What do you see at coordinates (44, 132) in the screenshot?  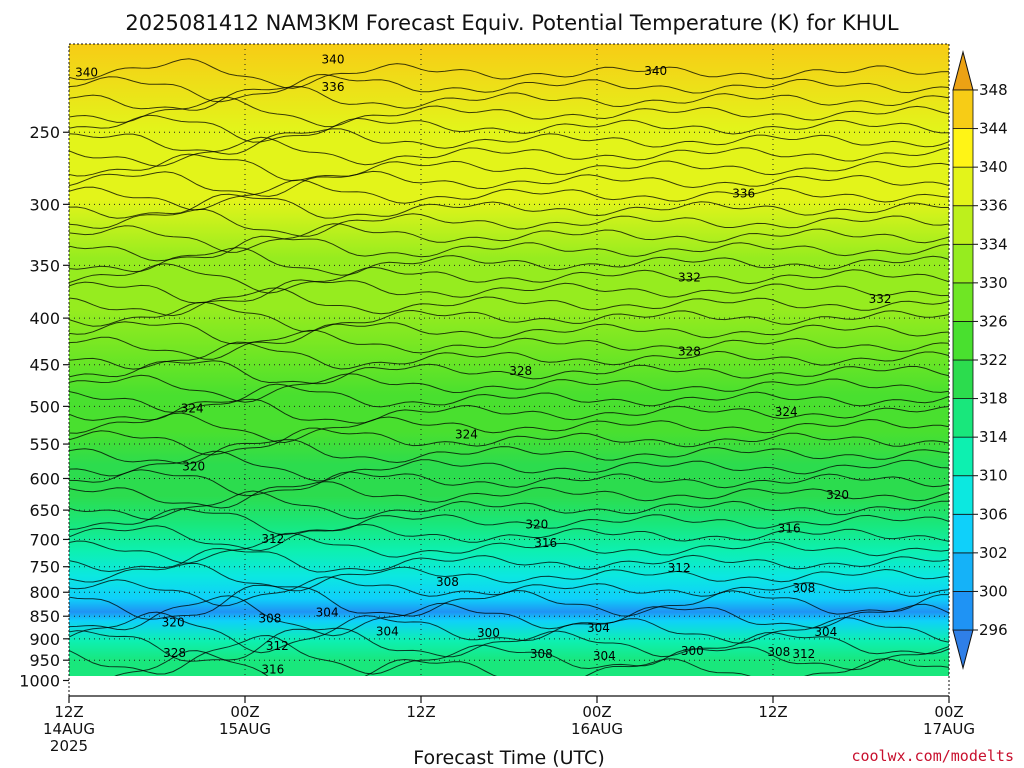 I see `y-tick-label: 250` at bounding box center [44, 132].